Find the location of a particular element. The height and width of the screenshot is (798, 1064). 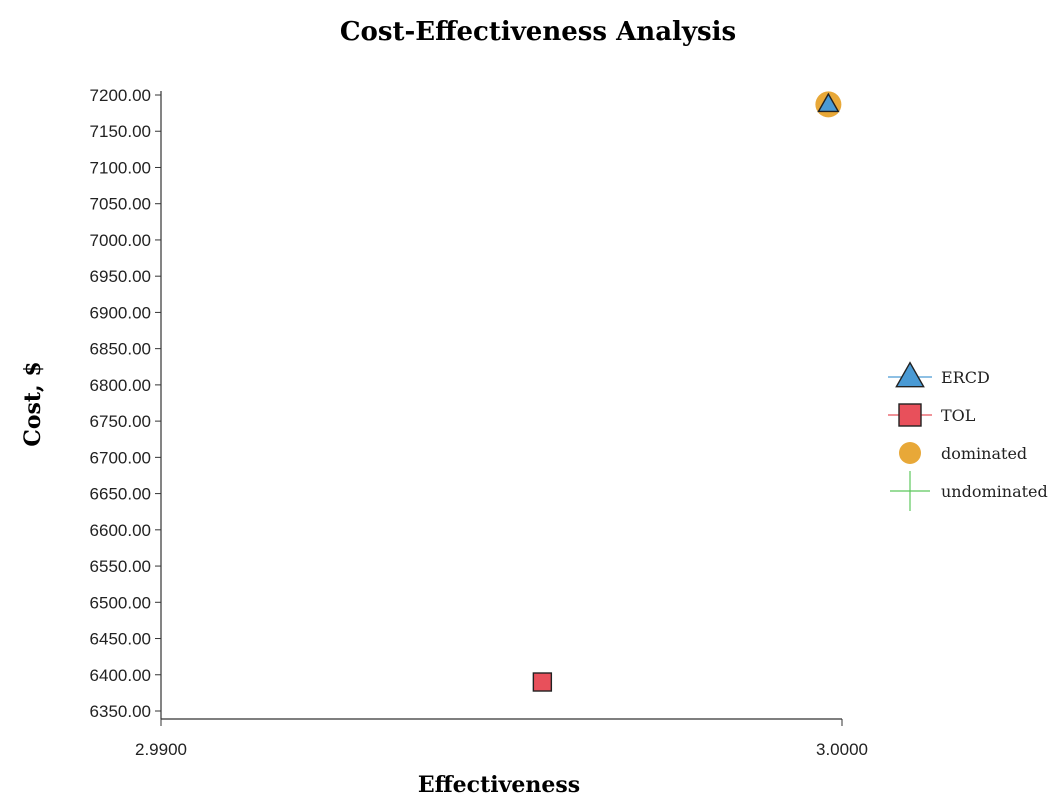

y-tick-label: 7100.00 is located at coordinates (120, 167).